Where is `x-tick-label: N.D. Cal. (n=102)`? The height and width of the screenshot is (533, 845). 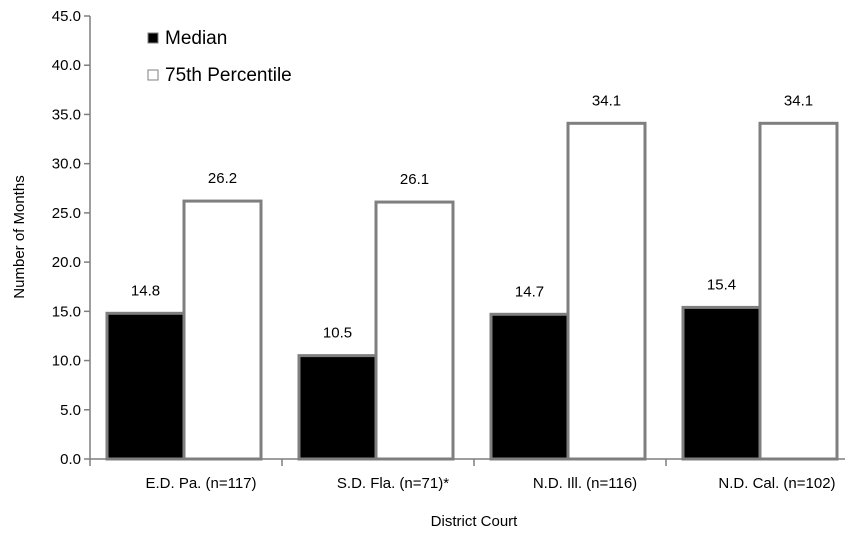
x-tick-label: N.D. Cal. (n=102) is located at coordinates (776, 483).